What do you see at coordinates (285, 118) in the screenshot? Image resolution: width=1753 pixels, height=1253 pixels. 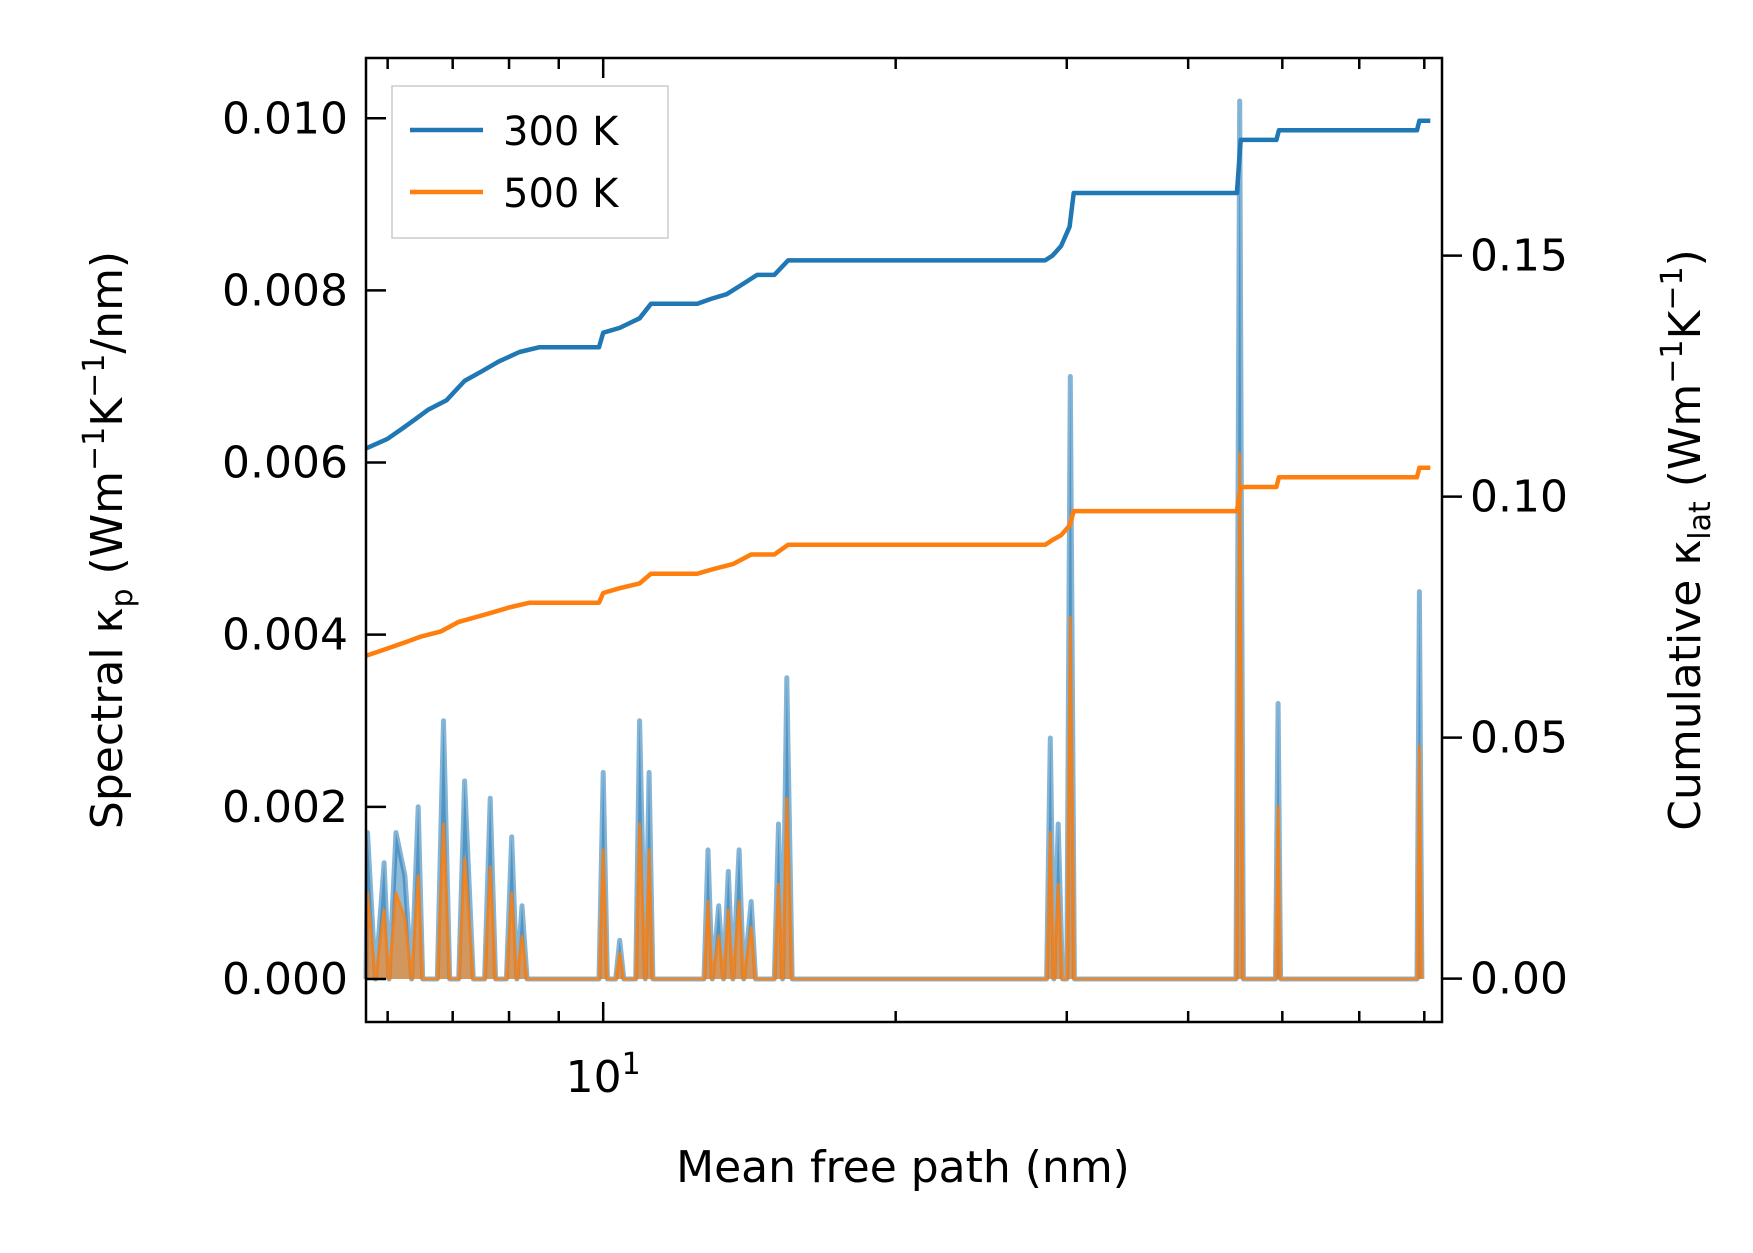 I see `left-y-tick-label: 0.010` at bounding box center [285, 118].